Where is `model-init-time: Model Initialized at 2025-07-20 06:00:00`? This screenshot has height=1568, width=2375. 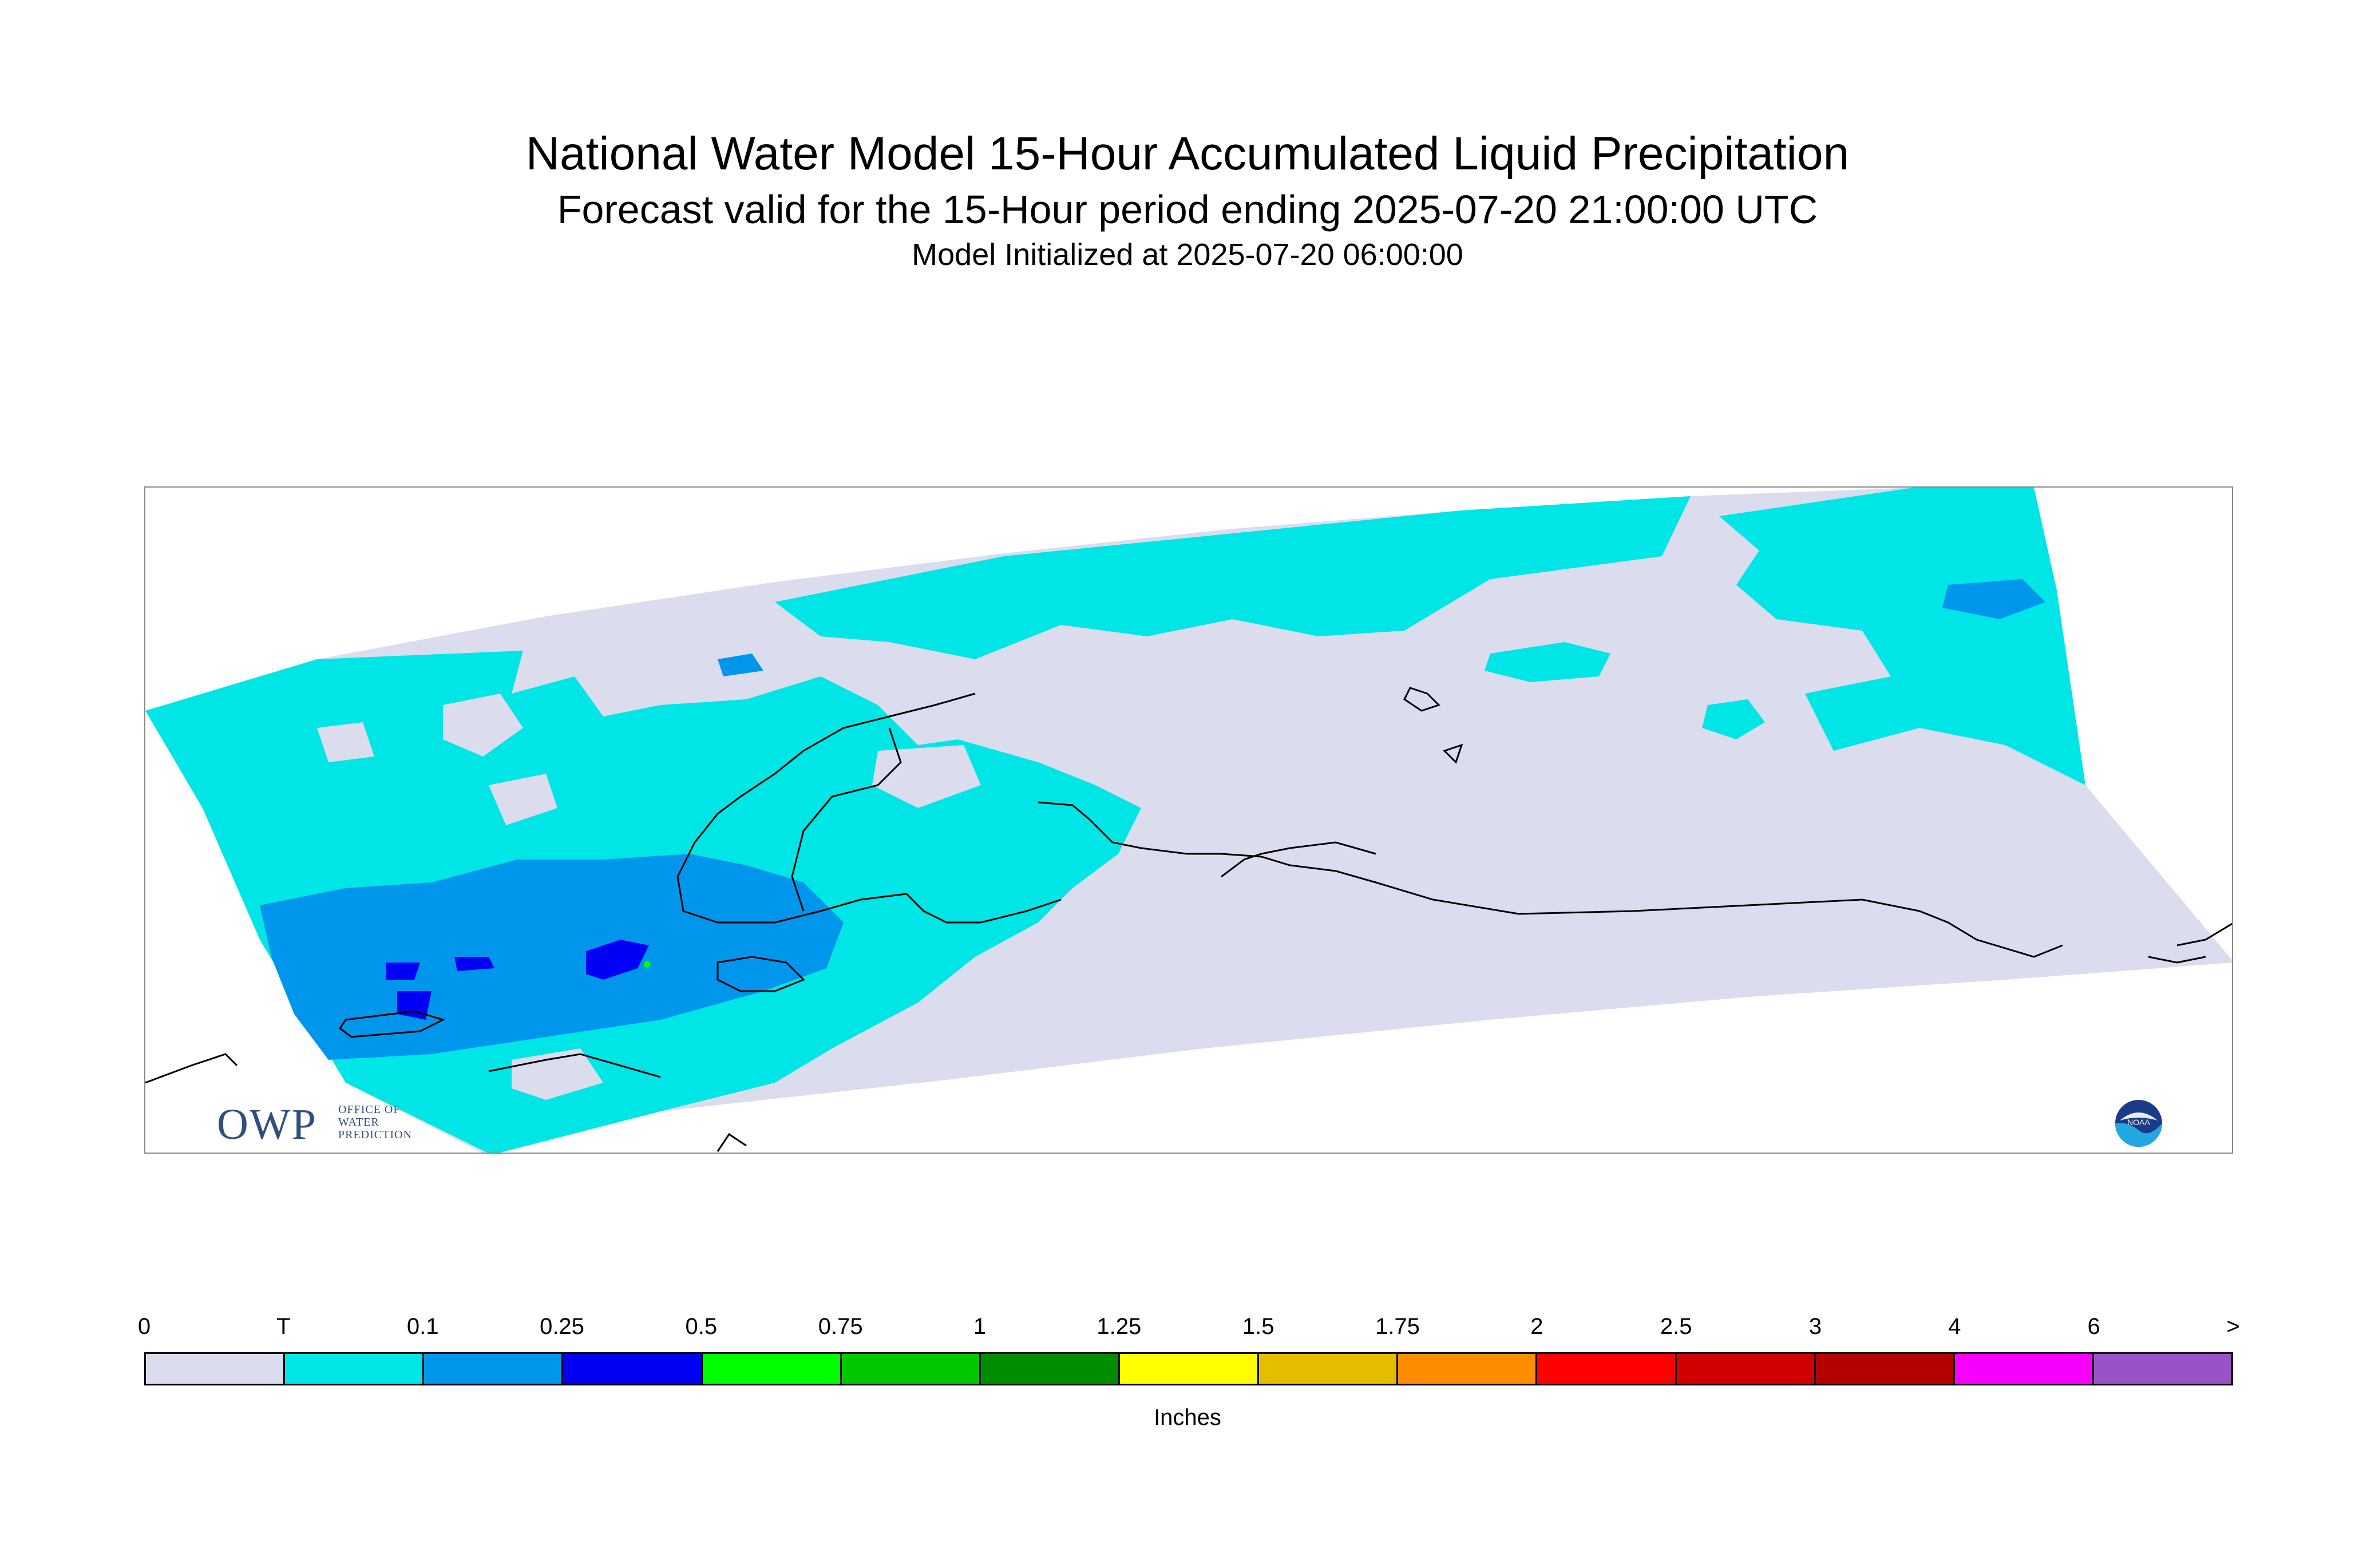
model-init-time: Model Initialized at 2025-07-20 06:00:00 is located at coordinates (1187, 254).